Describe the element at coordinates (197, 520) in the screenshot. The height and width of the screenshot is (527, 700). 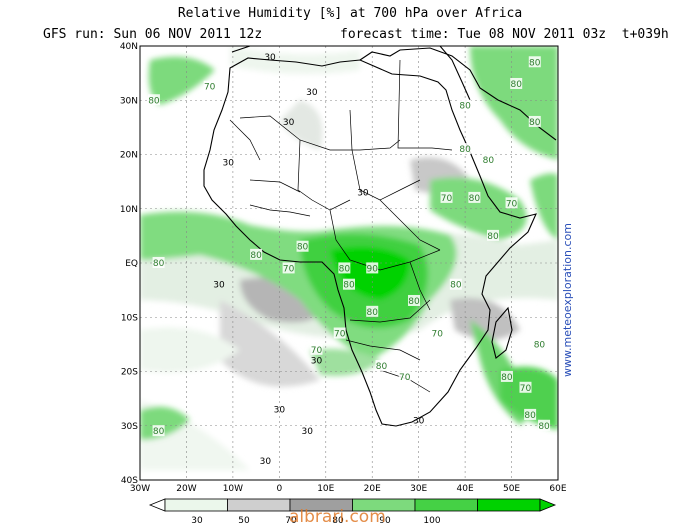
I see `colorbar-label: 30` at that location.